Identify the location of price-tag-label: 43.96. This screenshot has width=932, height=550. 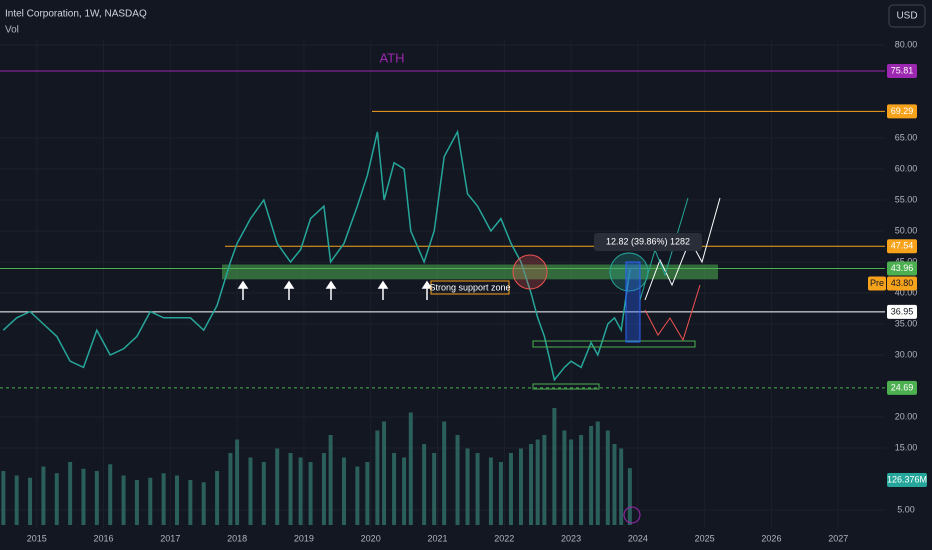
(902, 268).